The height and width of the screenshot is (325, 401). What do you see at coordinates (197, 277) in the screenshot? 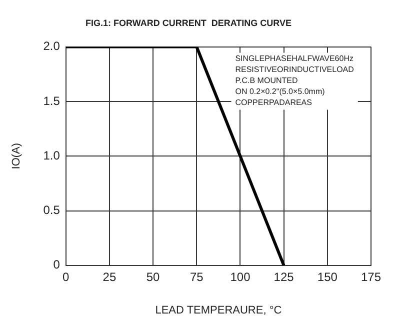
I see `x-tick-label: 75` at bounding box center [197, 277].